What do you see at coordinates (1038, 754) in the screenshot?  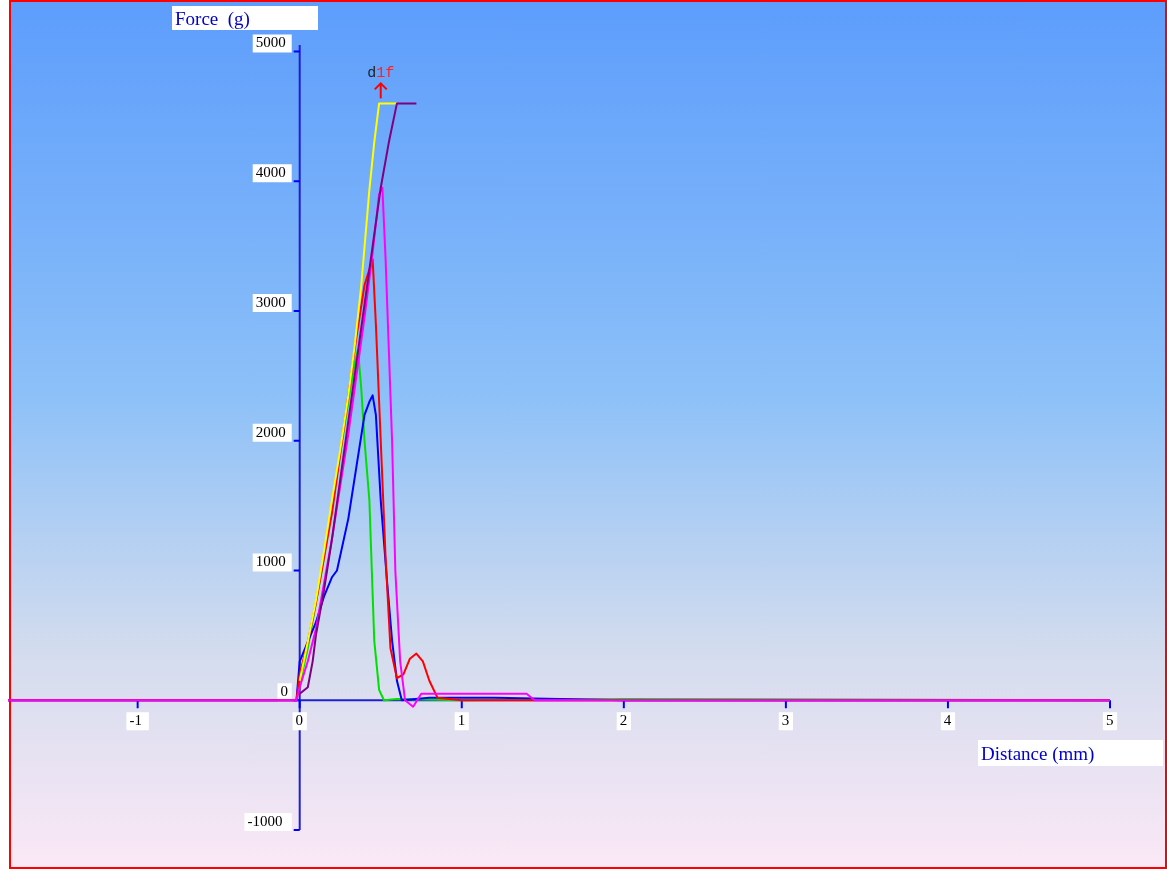 I see `x-axis-title: Distance (mm)` at bounding box center [1038, 754].